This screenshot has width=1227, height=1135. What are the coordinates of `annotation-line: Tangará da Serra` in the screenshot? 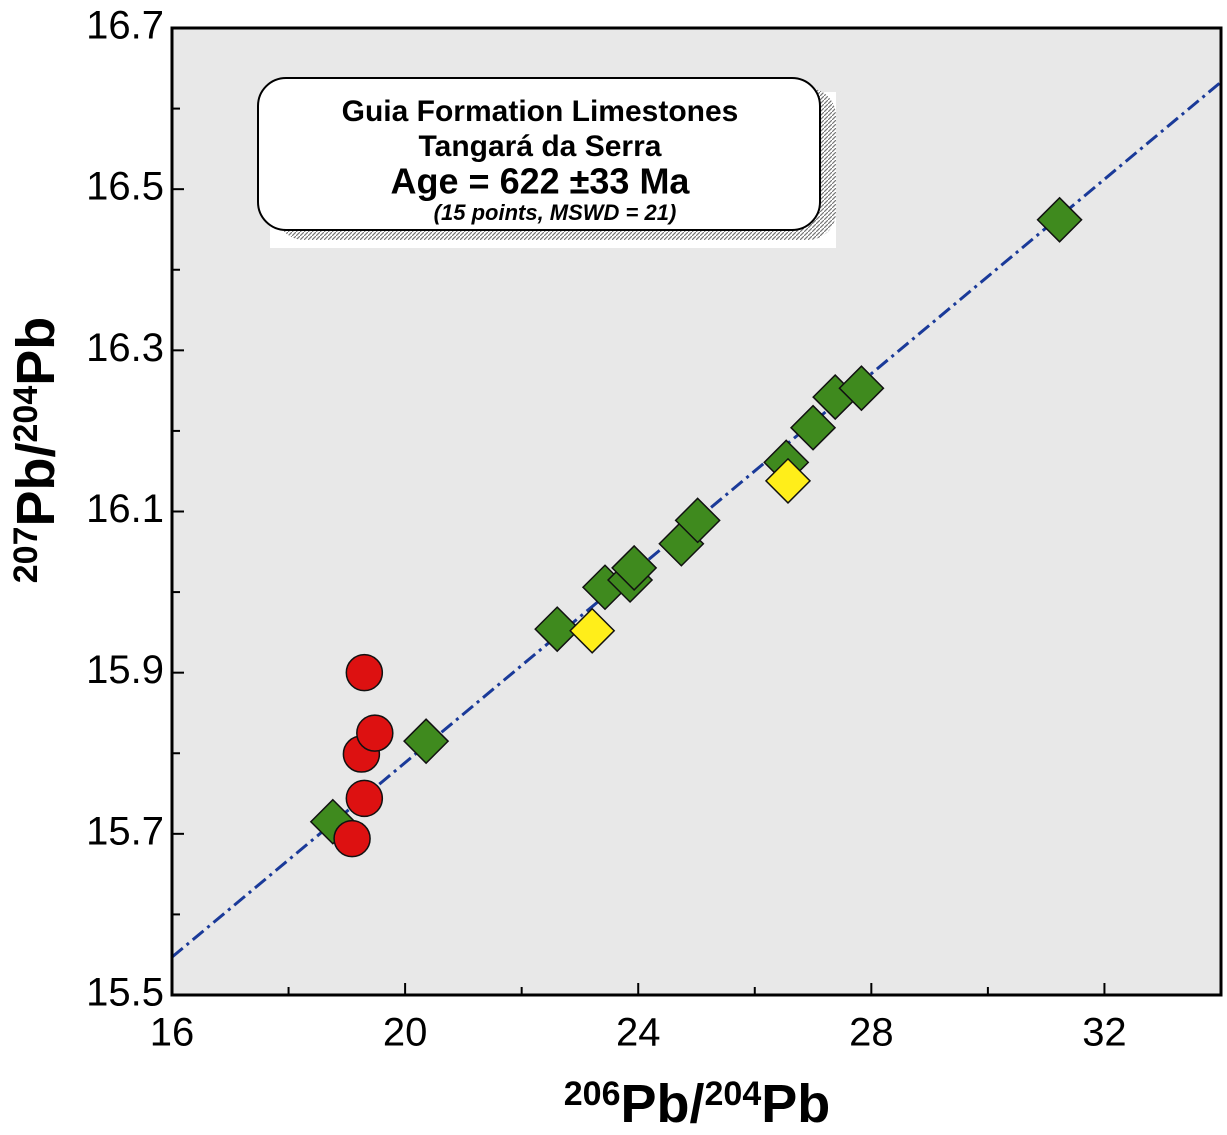 It's located at (540, 146).